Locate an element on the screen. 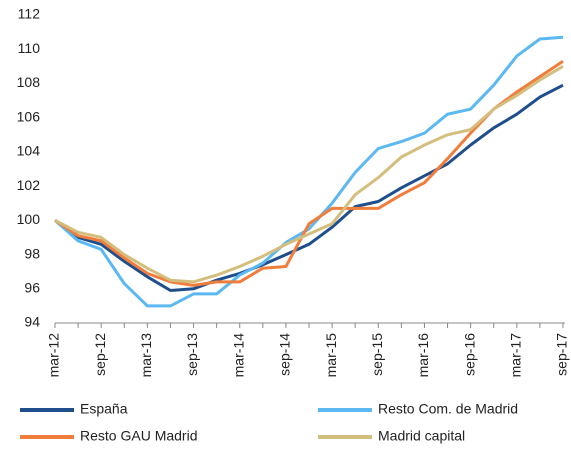 This screenshot has height=457, width=571. y-tick-label: 106 is located at coordinates (29, 116).